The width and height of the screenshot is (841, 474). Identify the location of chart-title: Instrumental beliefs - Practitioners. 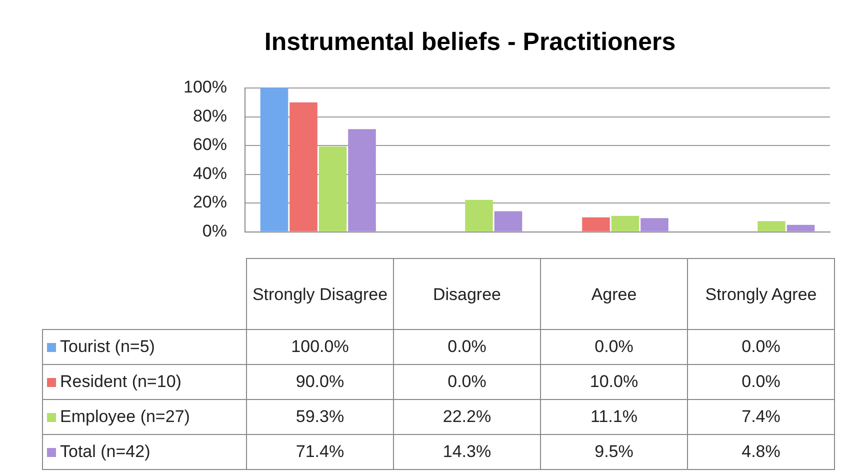
(470, 42).